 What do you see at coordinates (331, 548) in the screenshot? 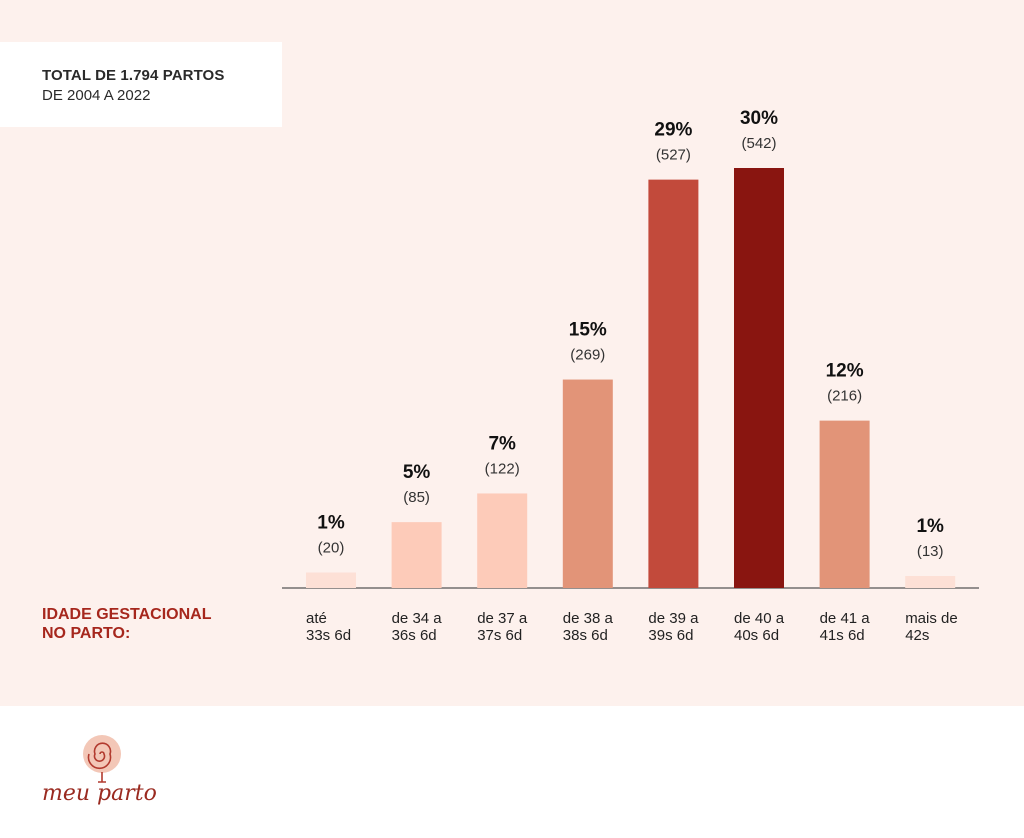
I see `bar-count-label: (20)` at bounding box center [331, 548].